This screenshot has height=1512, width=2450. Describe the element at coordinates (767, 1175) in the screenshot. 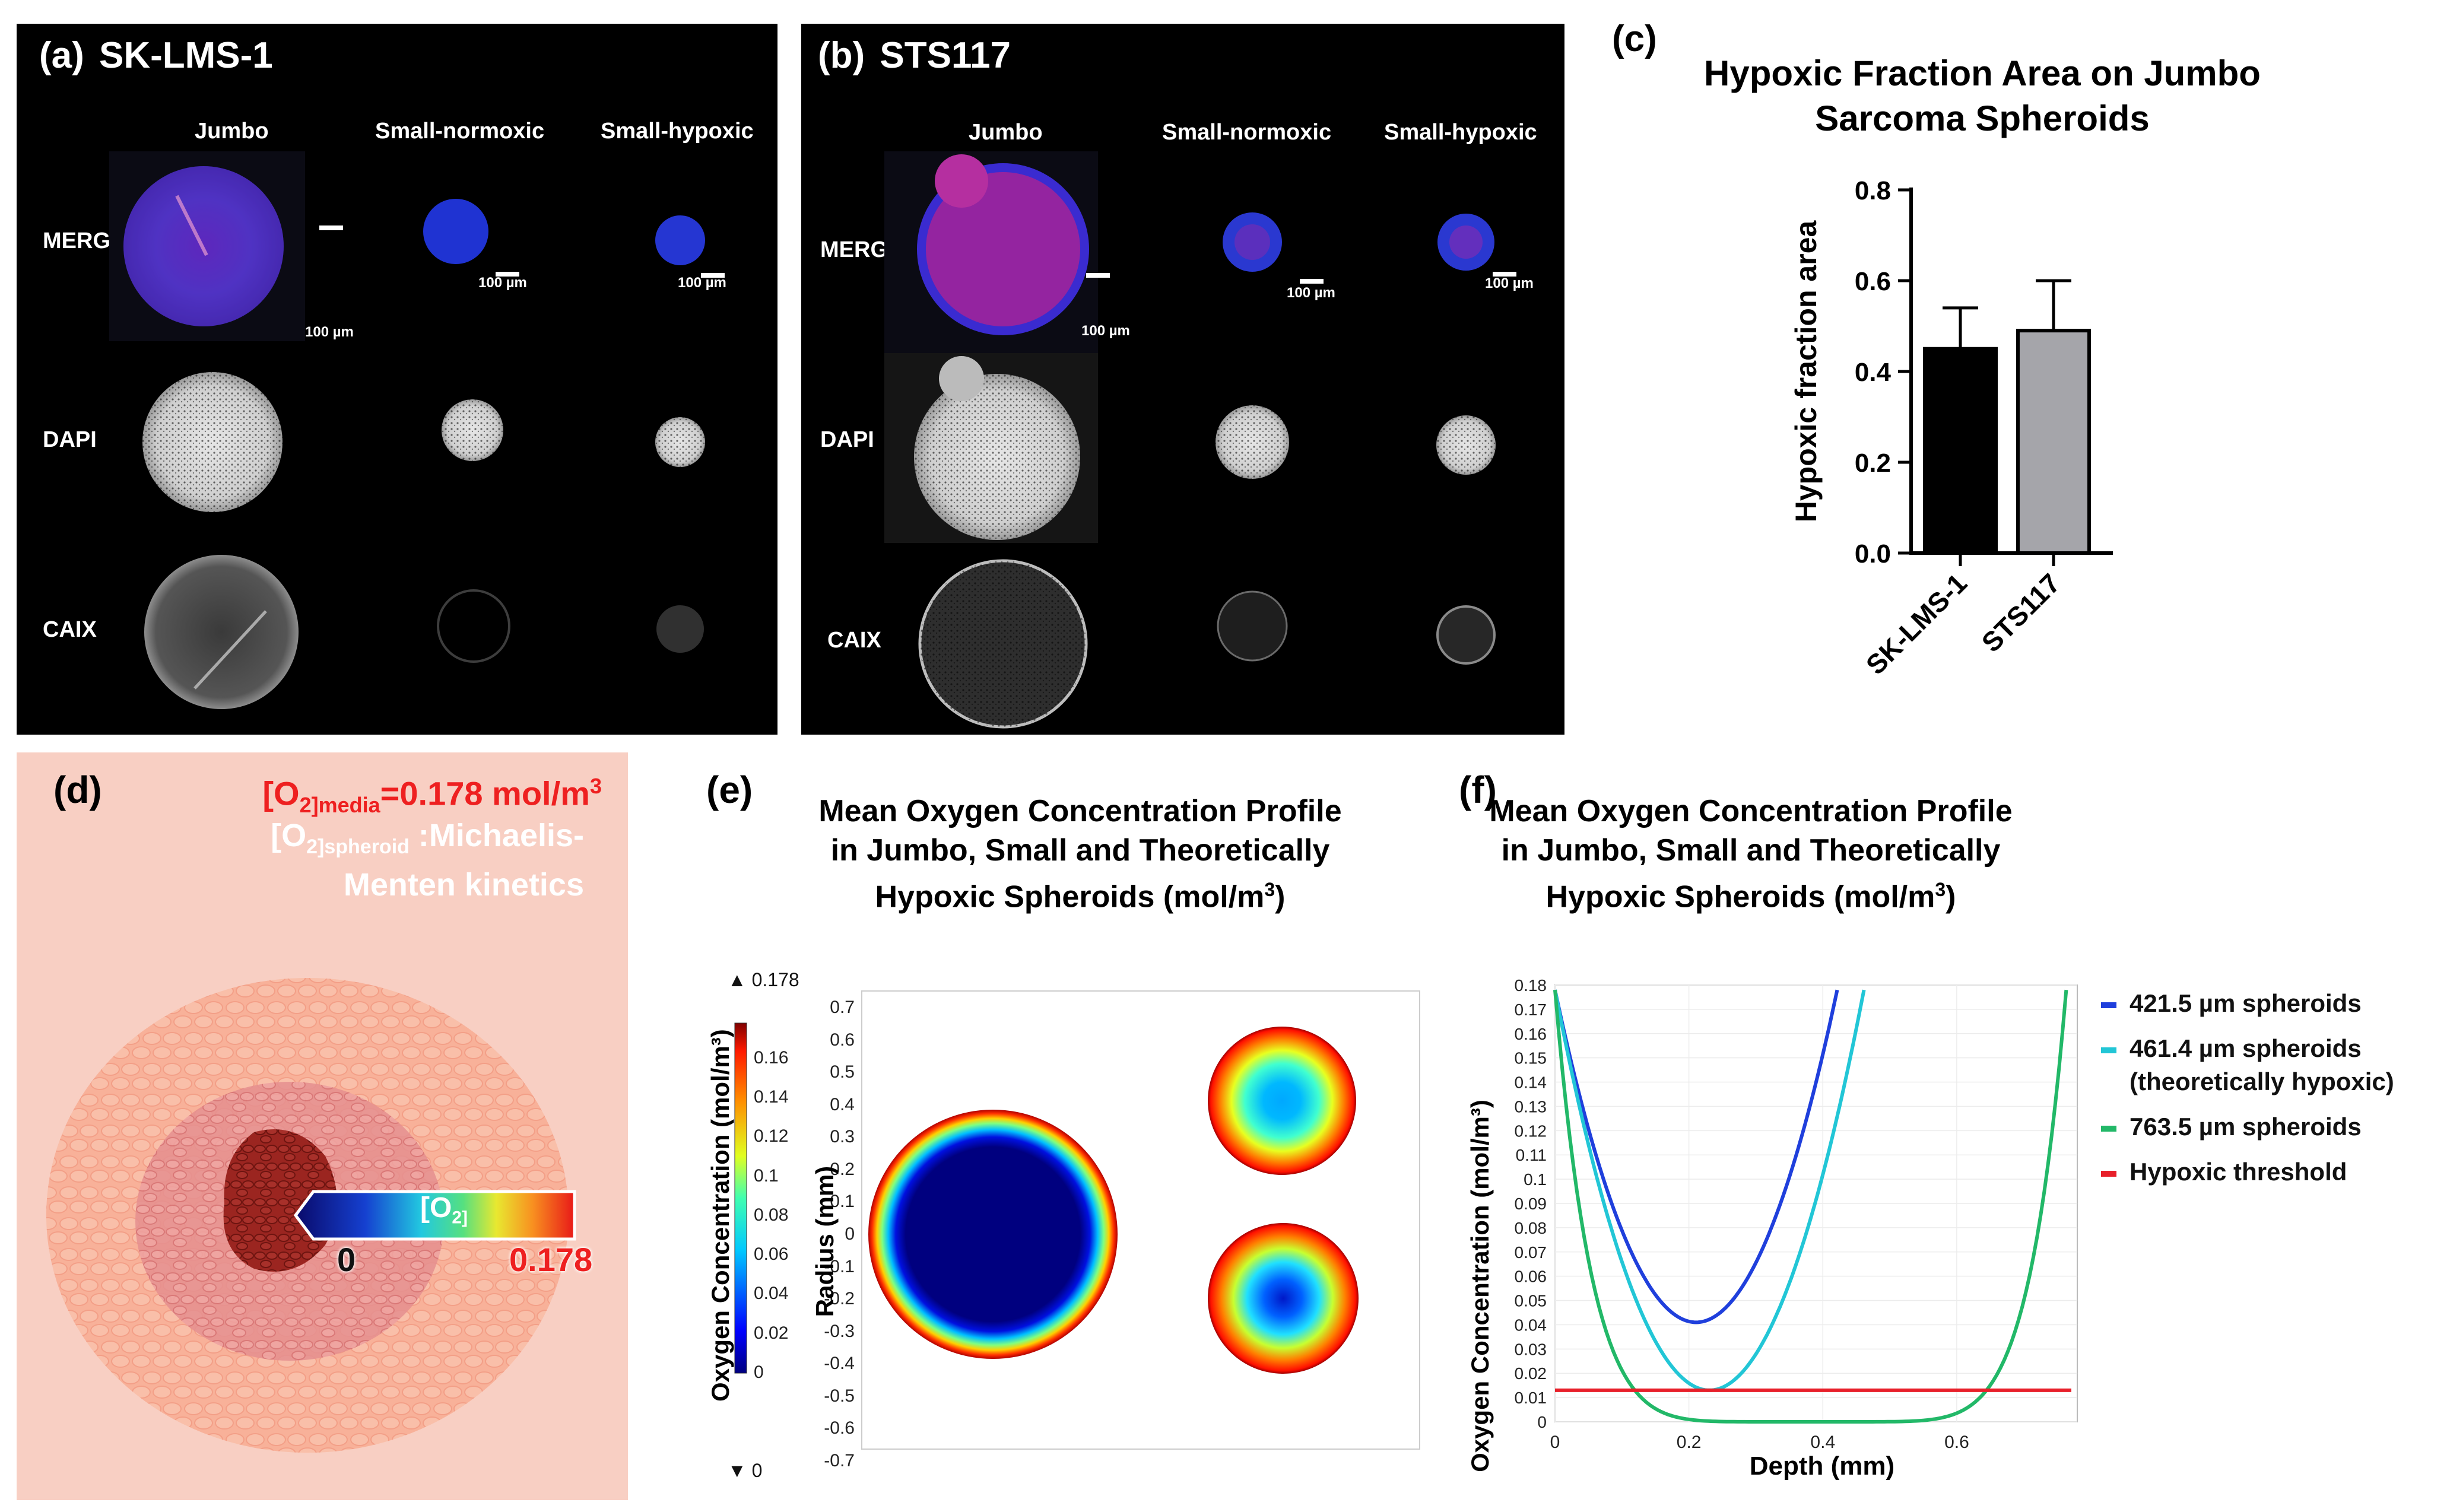

I see `colorbar-tick-label: 0.1` at that location.